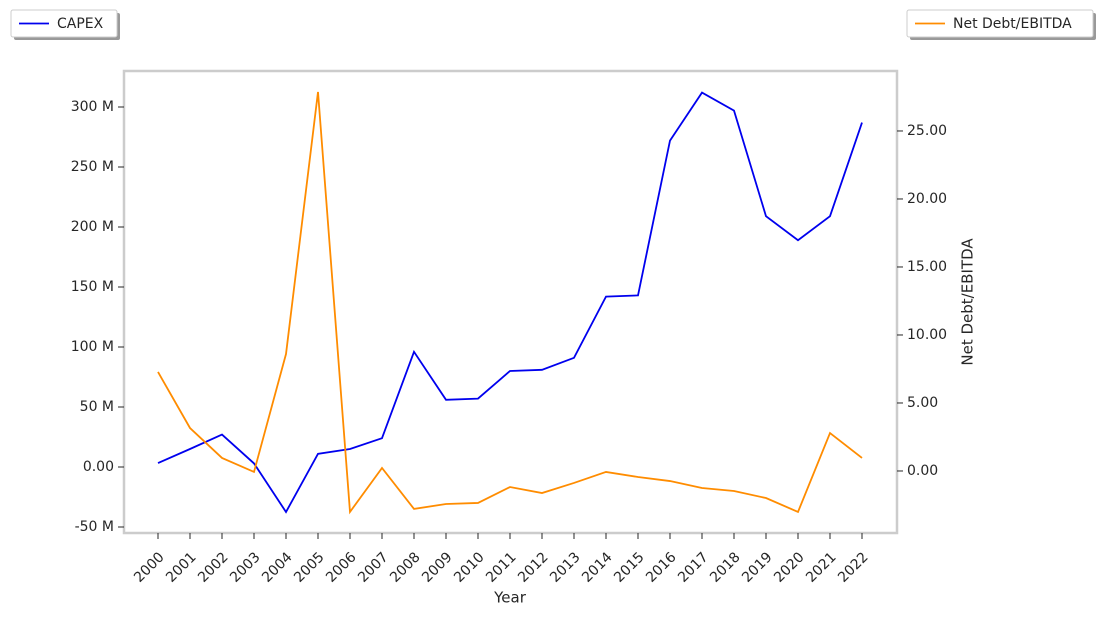 The image size is (1100, 618). I want to click on x-tick-label: 2016, so click(661, 567).